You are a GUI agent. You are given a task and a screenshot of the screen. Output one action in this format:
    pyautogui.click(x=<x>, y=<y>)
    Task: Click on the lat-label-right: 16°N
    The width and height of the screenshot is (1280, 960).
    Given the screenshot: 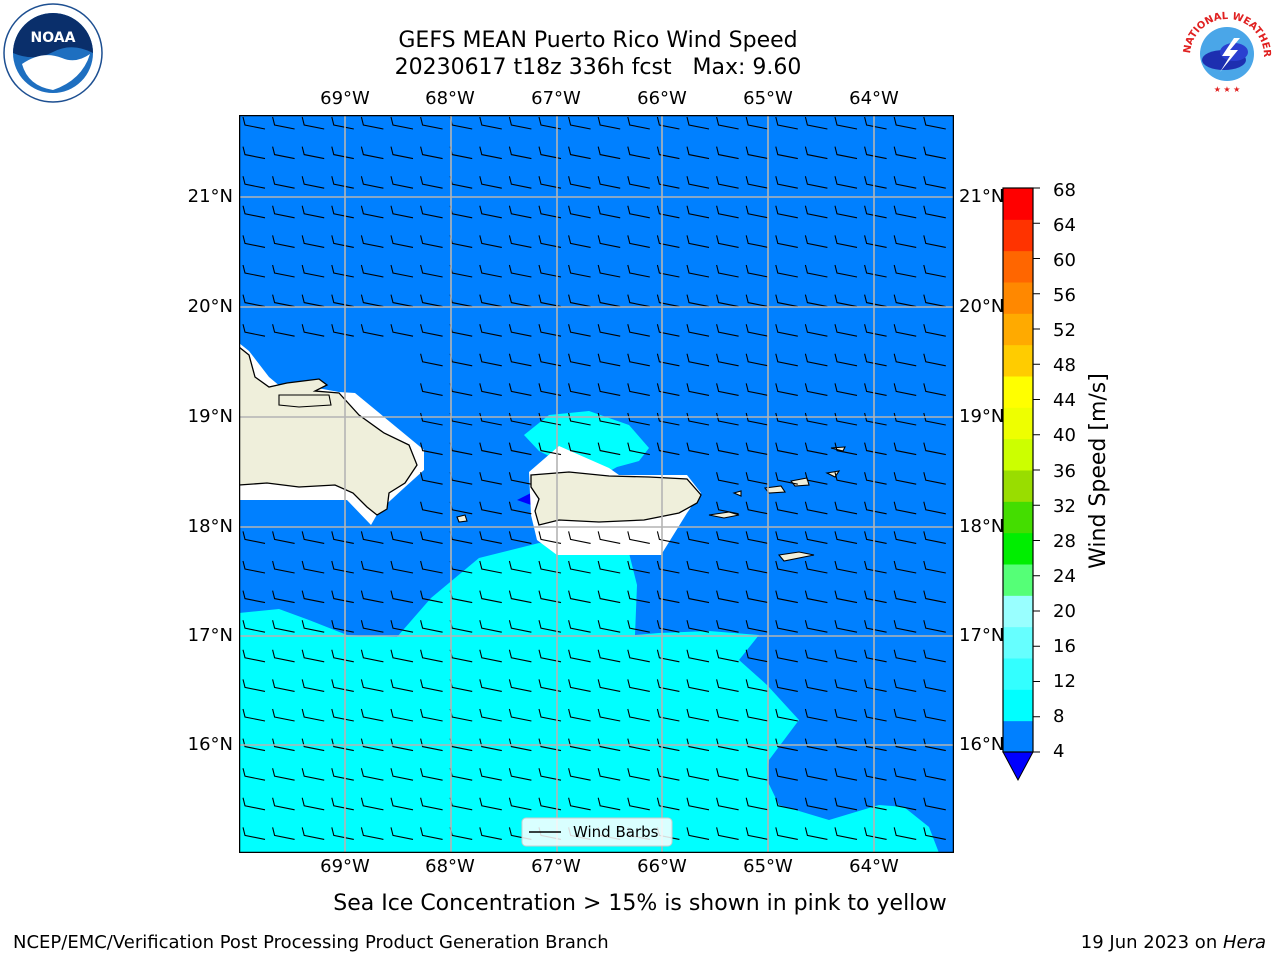 What is the action you would take?
    pyautogui.click(x=982, y=744)
    